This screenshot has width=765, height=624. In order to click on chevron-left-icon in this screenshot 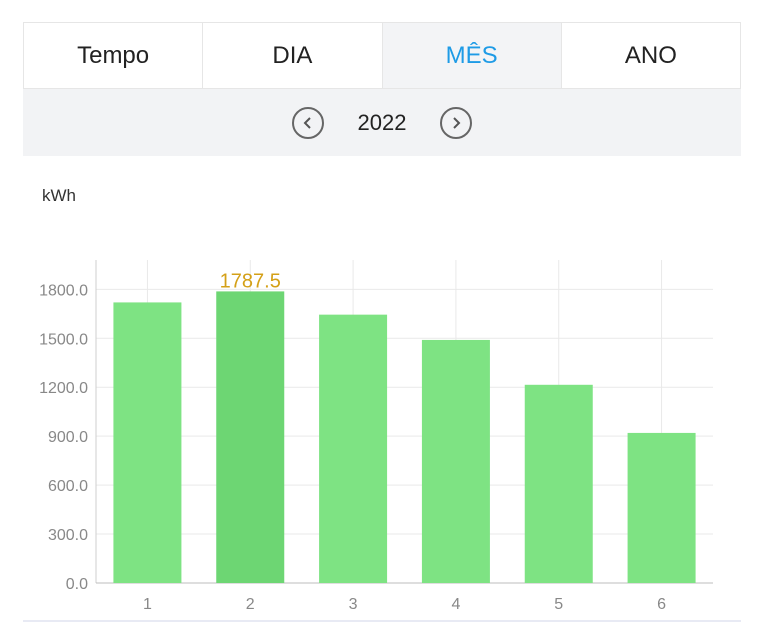, I will do `click(307, 122)`.